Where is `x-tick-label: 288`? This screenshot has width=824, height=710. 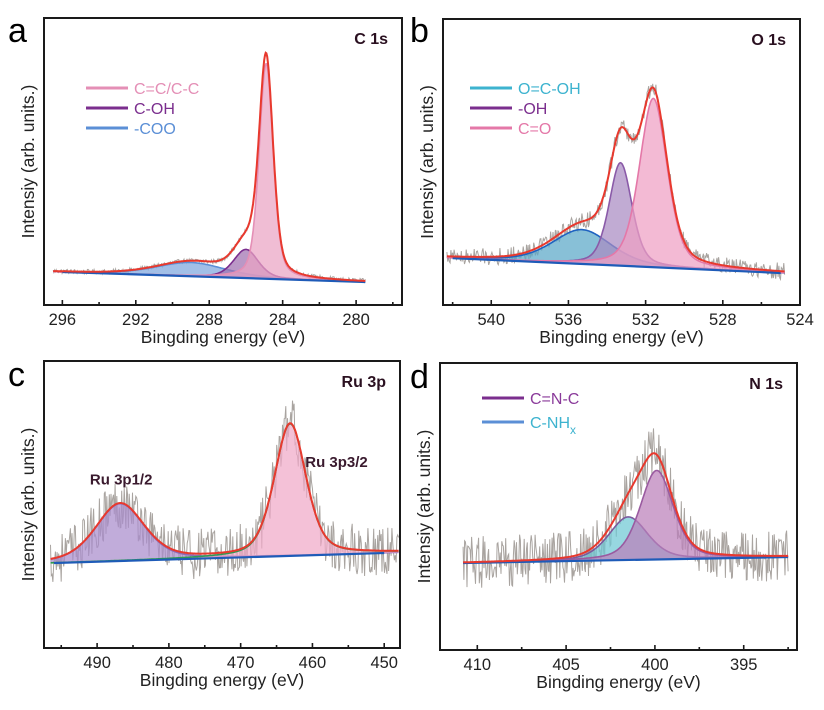 x-tick-label: 288 is located at coordinates (209, 320).